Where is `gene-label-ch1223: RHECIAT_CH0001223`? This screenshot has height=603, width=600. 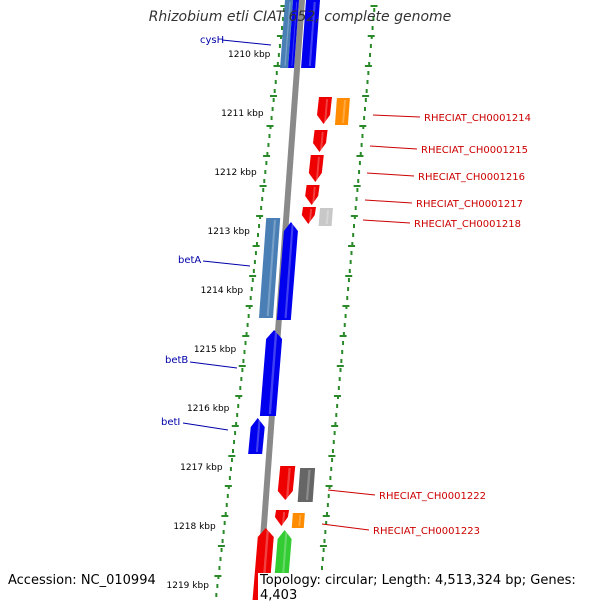
gene-label-ch1223: RHECIAT_CH0001223 is located at coordinates (426, 531).